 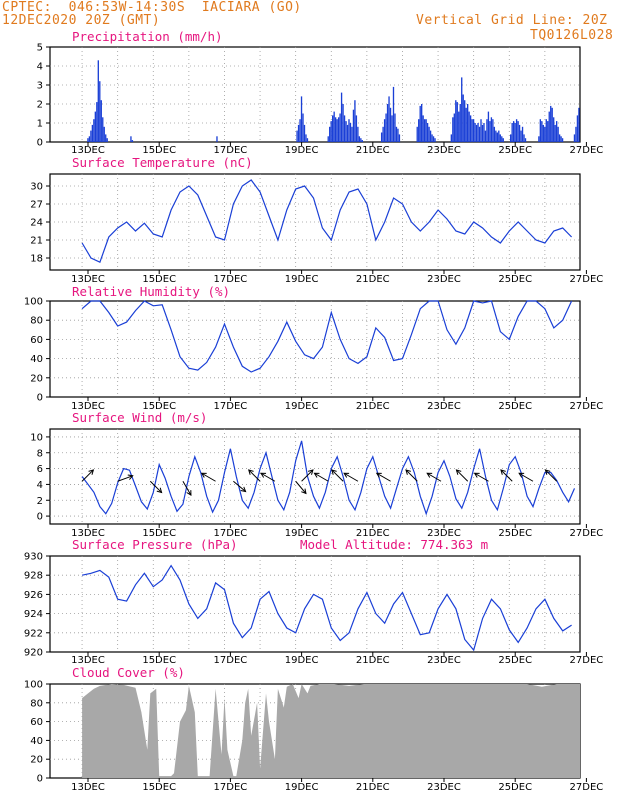 What do you see at coordinates (444, 787) in the screenshot?
I see `cloud-xtick-label: 23DEC` at bounding box center [444, 787].